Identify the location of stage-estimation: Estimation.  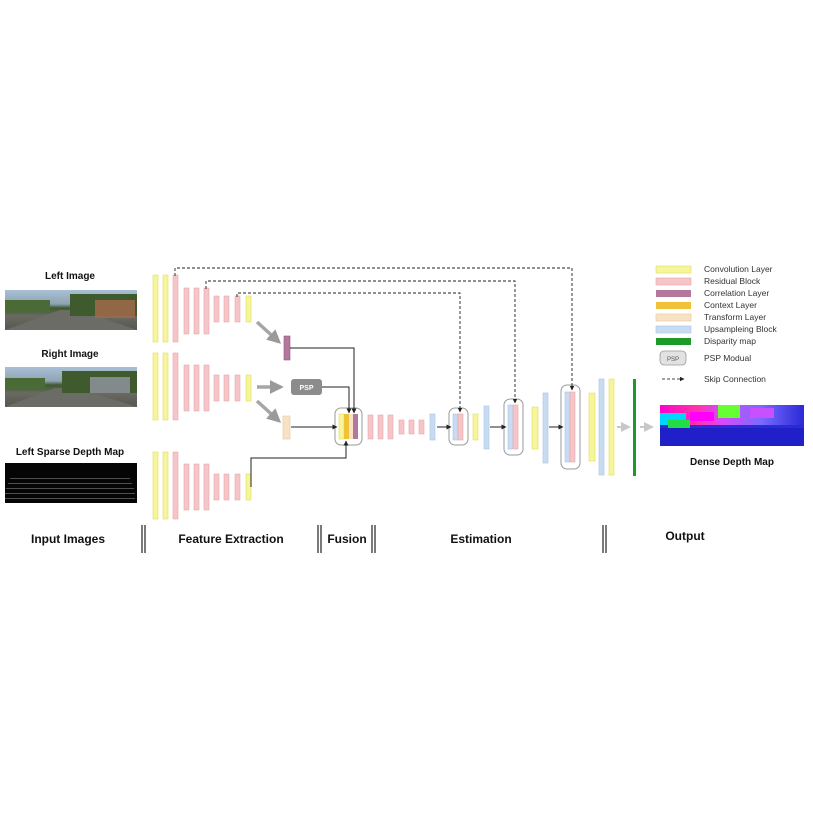
(480, 539).